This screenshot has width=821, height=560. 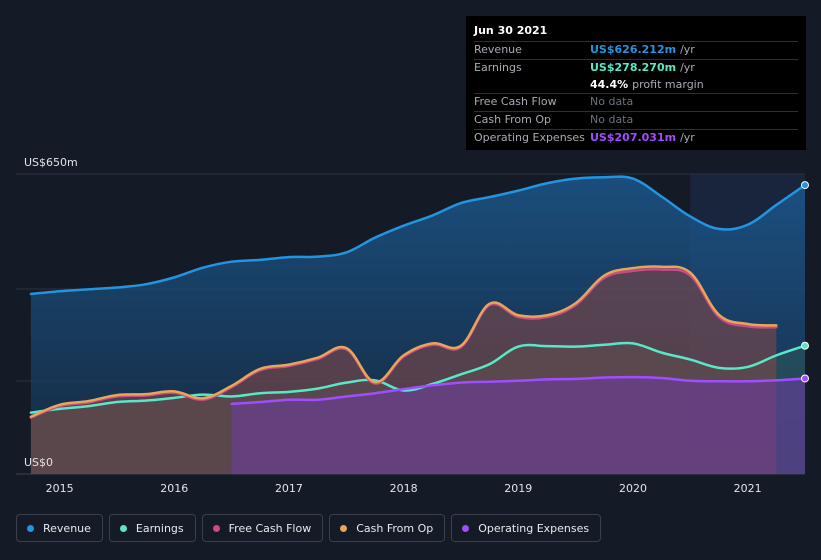 What do you see at coordinates (60, 488) in the screenshot?
I see `x-tick-label: 2015` at bounding box center [60, 488].